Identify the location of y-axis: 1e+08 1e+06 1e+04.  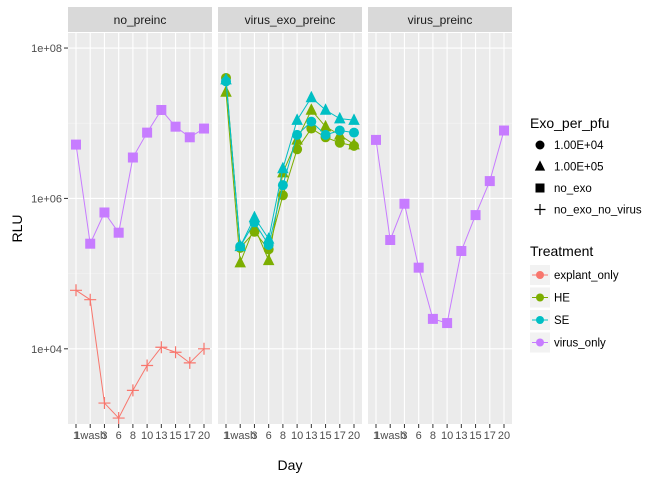
(49, 199).